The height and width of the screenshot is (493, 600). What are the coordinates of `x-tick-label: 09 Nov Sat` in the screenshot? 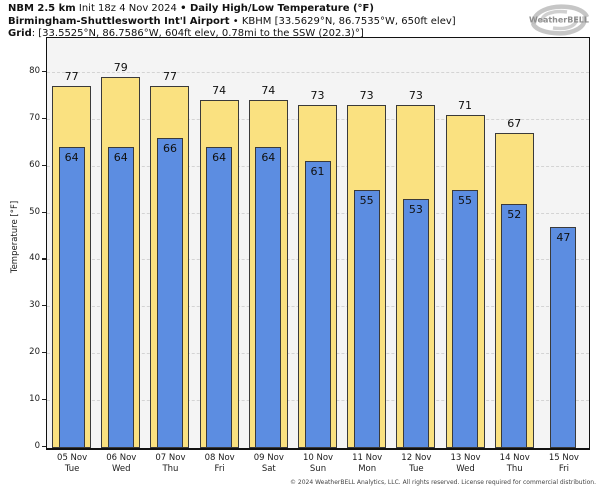 It's located at (268, 464).